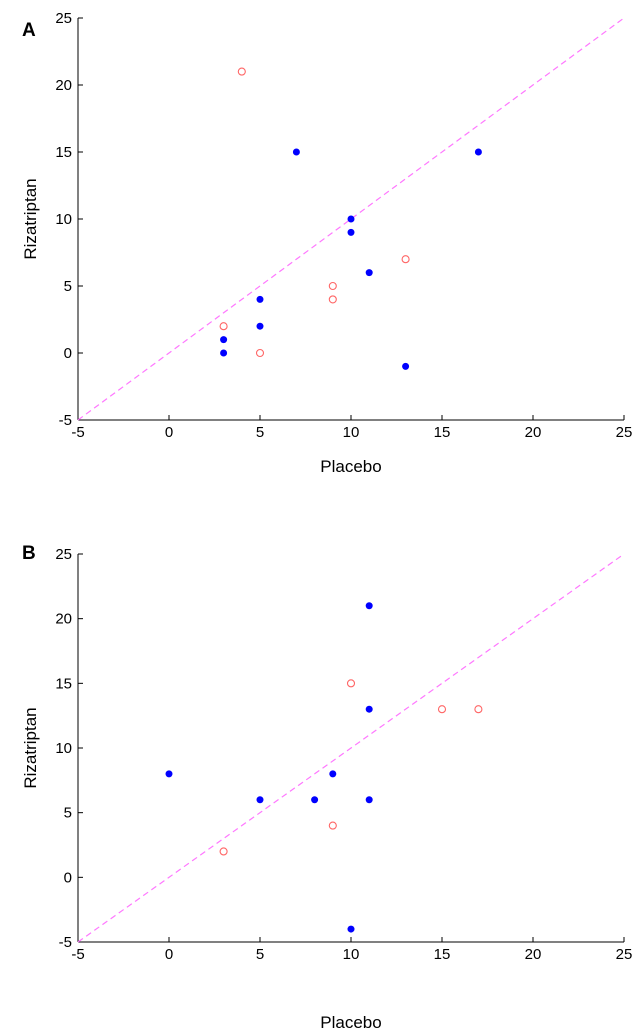  Describe the element at coordinates (29, 553) in the screenshot. I see `panel-letter: B` at that location.